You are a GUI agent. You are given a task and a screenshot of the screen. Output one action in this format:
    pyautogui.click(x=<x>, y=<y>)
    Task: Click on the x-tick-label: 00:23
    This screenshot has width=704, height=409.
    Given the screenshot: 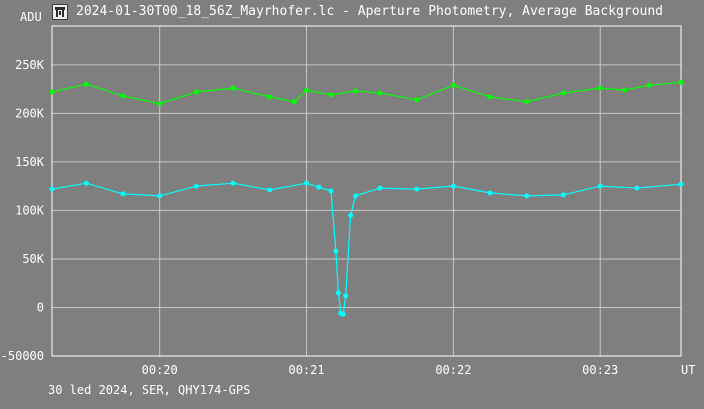 What is the action you would take?
    pyautogui.click(x=600, y=370)
    